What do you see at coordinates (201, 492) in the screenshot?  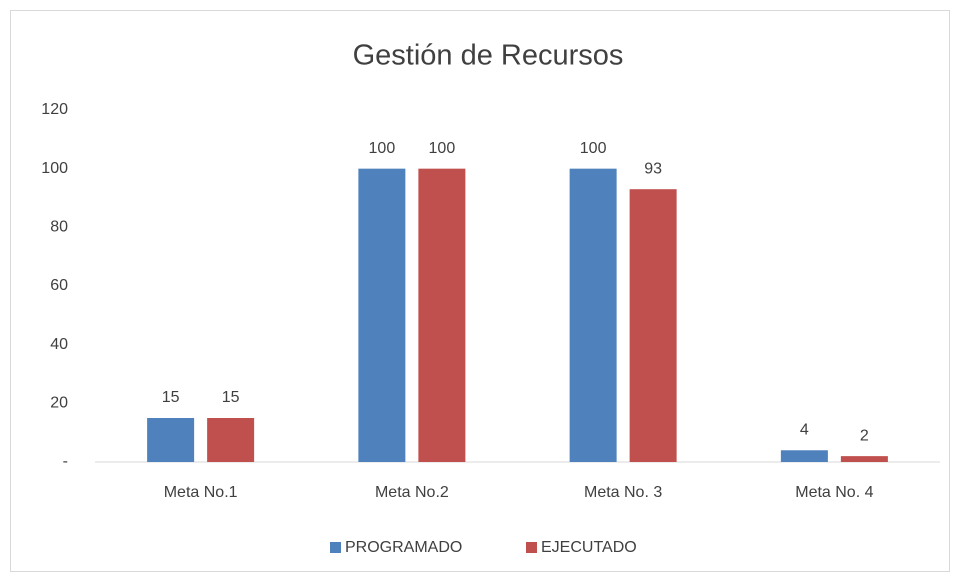 I see `x-tick-label: Meta No.1` at bounding box center [201, 492].